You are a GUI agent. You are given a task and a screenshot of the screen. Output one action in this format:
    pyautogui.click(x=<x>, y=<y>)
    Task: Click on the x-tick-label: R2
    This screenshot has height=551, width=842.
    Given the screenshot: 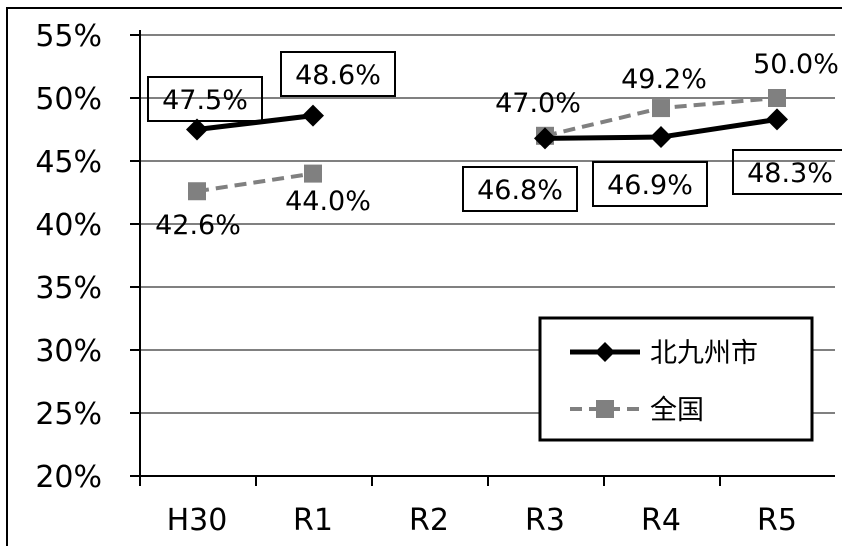 What is the action you would take?
    pyautogui.click(x=429, y=520)
    